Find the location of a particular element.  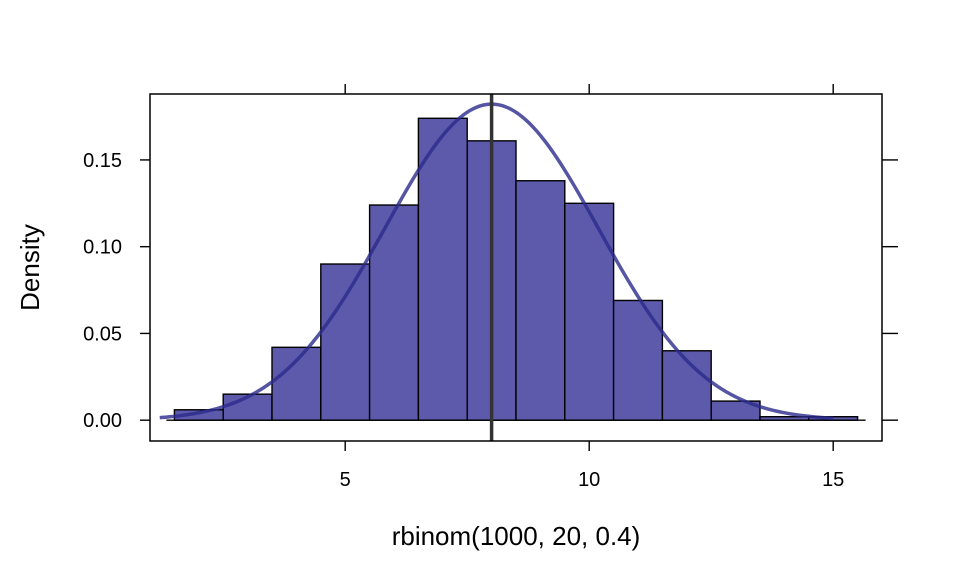

x-tick-label: 15 is located at coordinates (833, 480).